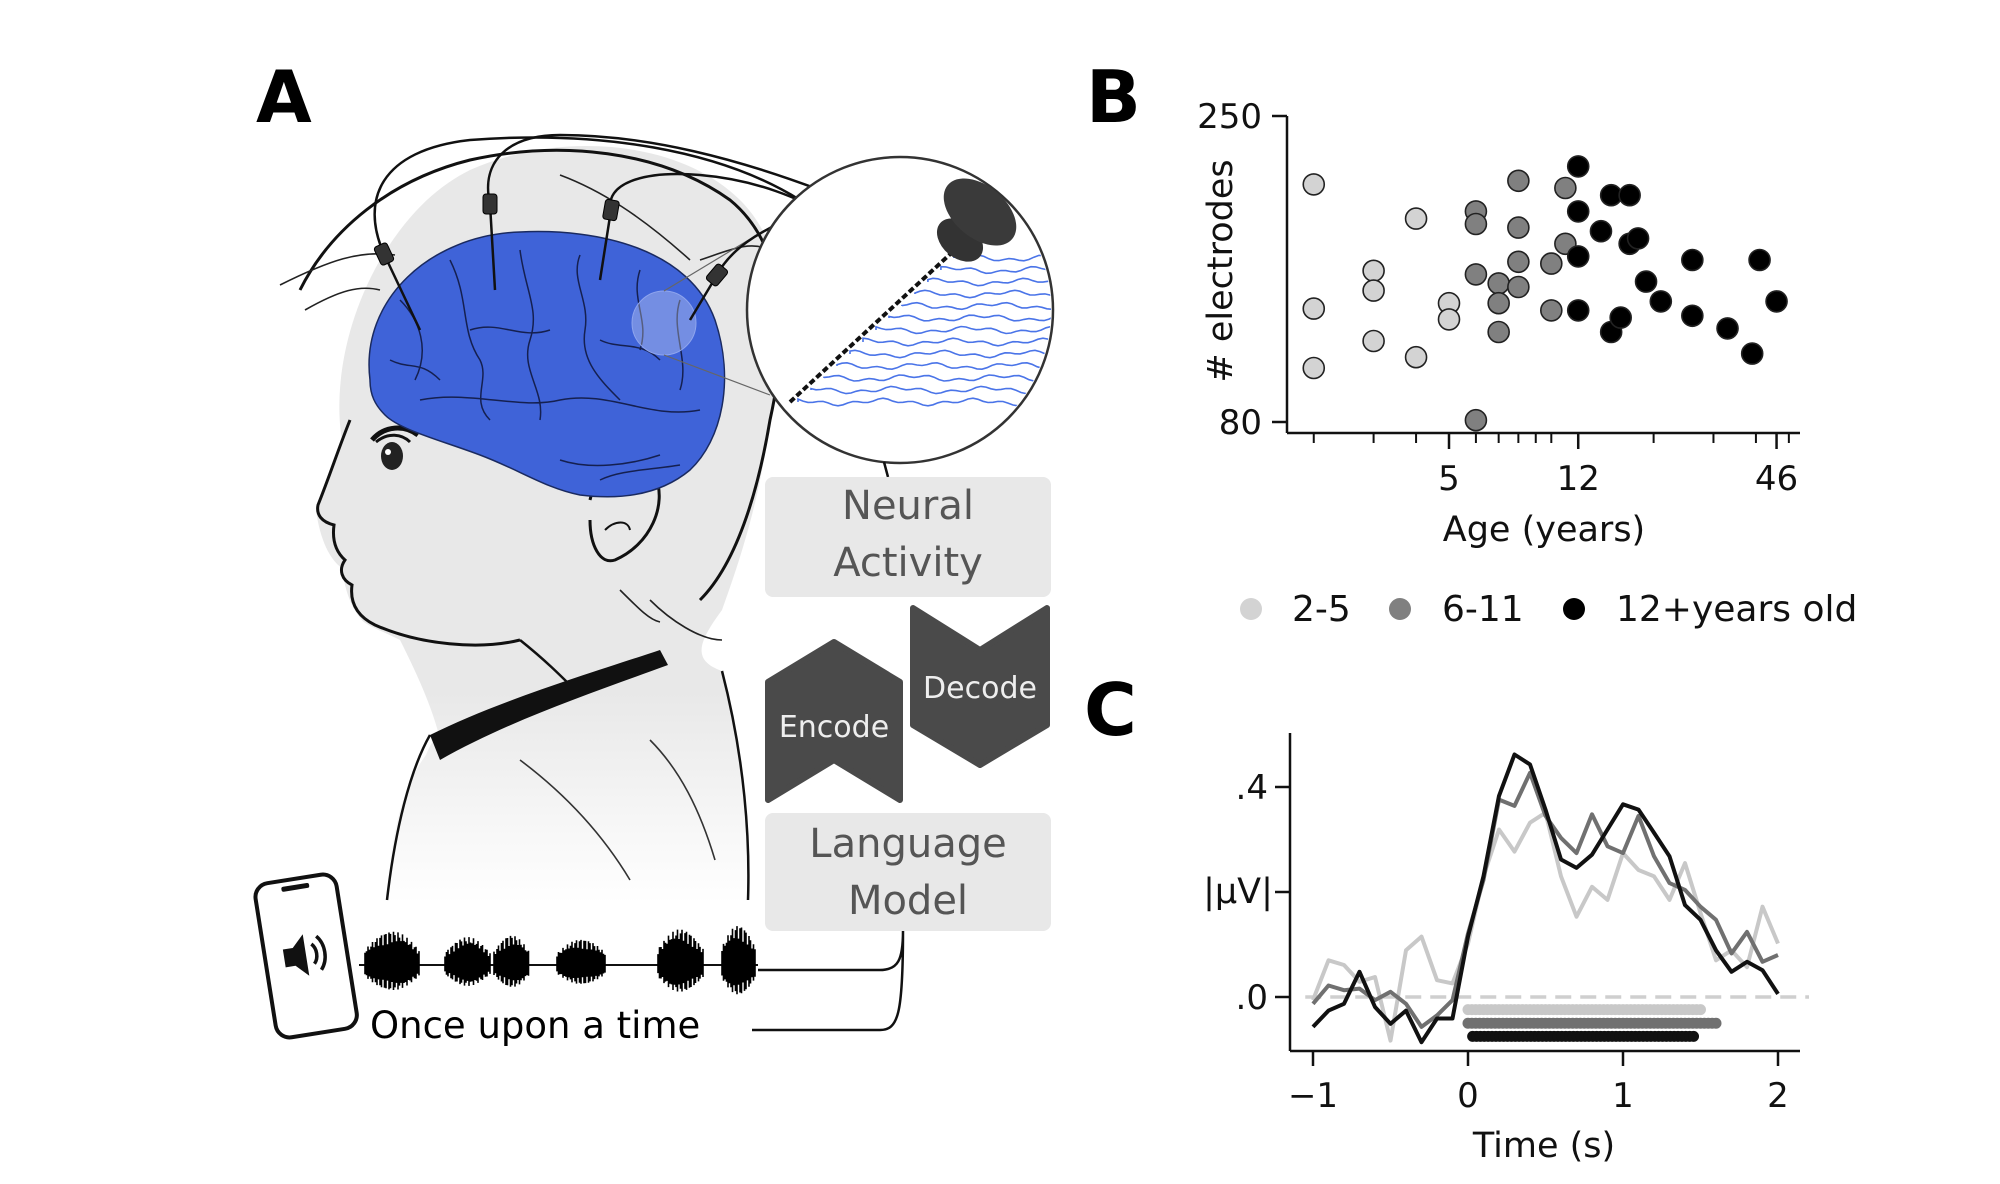  I want to click on neural-traces, so click(924, 330).